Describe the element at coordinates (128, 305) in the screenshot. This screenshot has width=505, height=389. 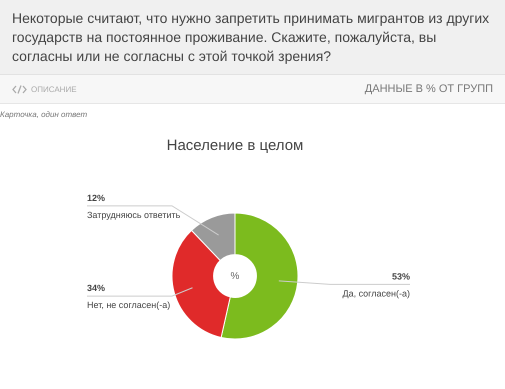
I see `slice-label: Нет, не согласен(-а)` at that location.